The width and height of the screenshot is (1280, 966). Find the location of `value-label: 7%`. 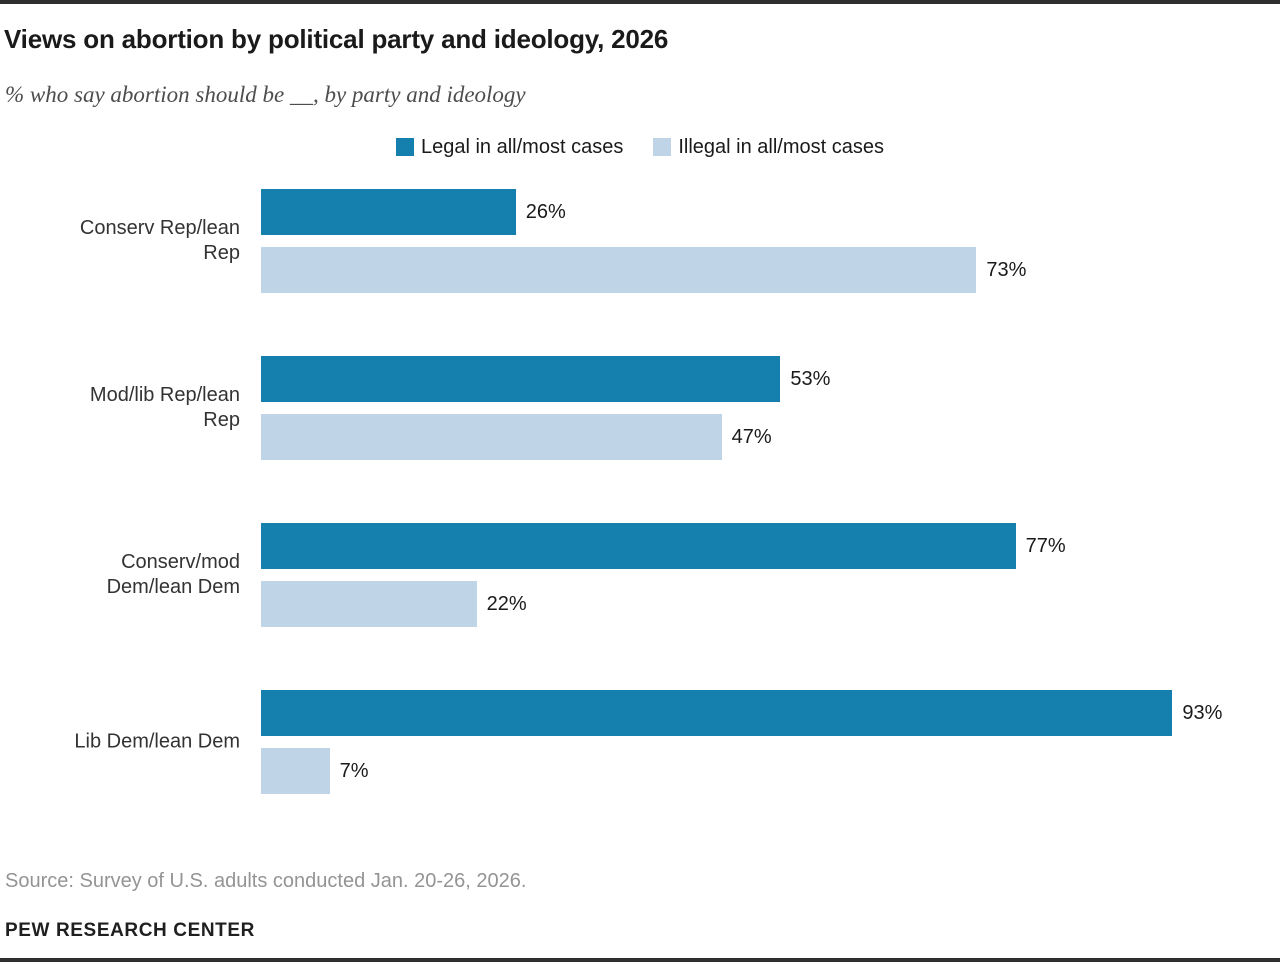

value-label: 7% is located at coordinates (354, 770).